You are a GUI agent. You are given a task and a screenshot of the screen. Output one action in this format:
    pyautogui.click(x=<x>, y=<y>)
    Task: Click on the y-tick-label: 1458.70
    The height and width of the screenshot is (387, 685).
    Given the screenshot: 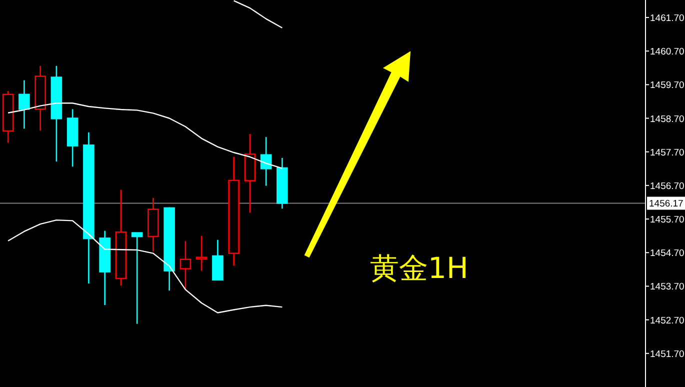 What is the action you would take?
    pyautogui.click(x=667, y=119)
    